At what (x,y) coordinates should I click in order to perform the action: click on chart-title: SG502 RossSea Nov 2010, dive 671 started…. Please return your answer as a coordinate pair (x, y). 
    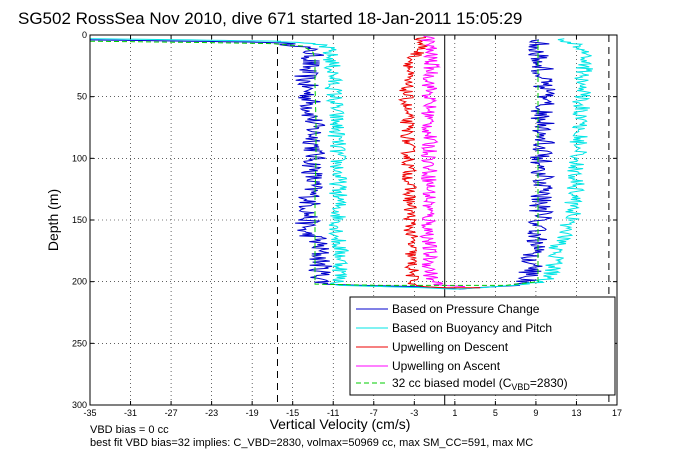
    Looking at the image, I should click on (270, 18).